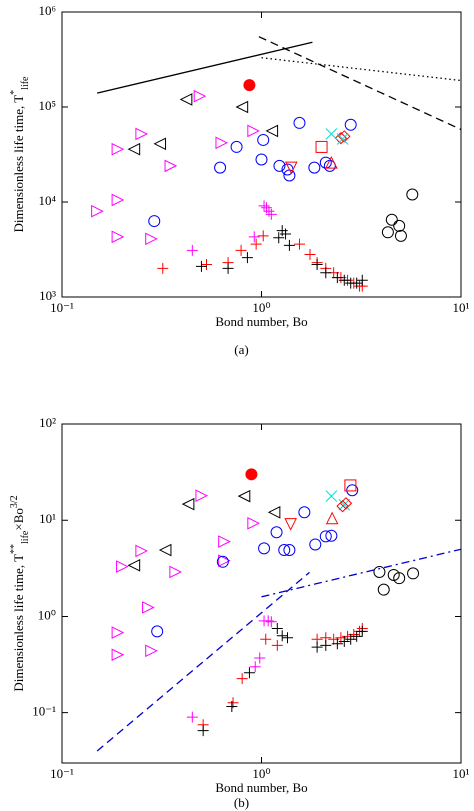  What do you see at coordinates (20, 593) in the screenshot?
I see `y-axis-label: Dimensionless life time, T**life×Bo3/2` at bounding box center [20, 593].